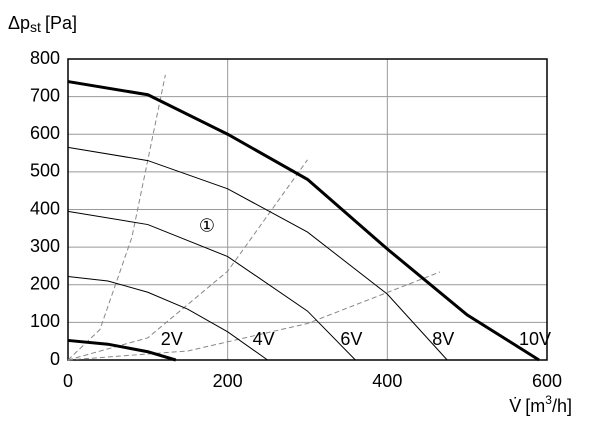  Describe the element at coordinates (55, 359) in the screenshot. I see `y-tick-label: 0` at that location.